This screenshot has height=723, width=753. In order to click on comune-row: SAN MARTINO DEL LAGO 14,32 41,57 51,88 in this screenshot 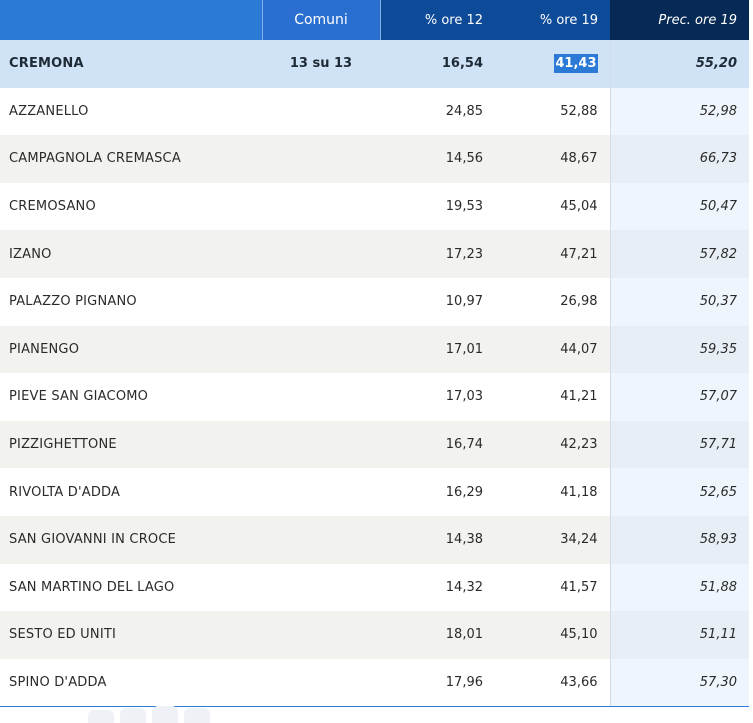, I will do `click(374, 587)`.